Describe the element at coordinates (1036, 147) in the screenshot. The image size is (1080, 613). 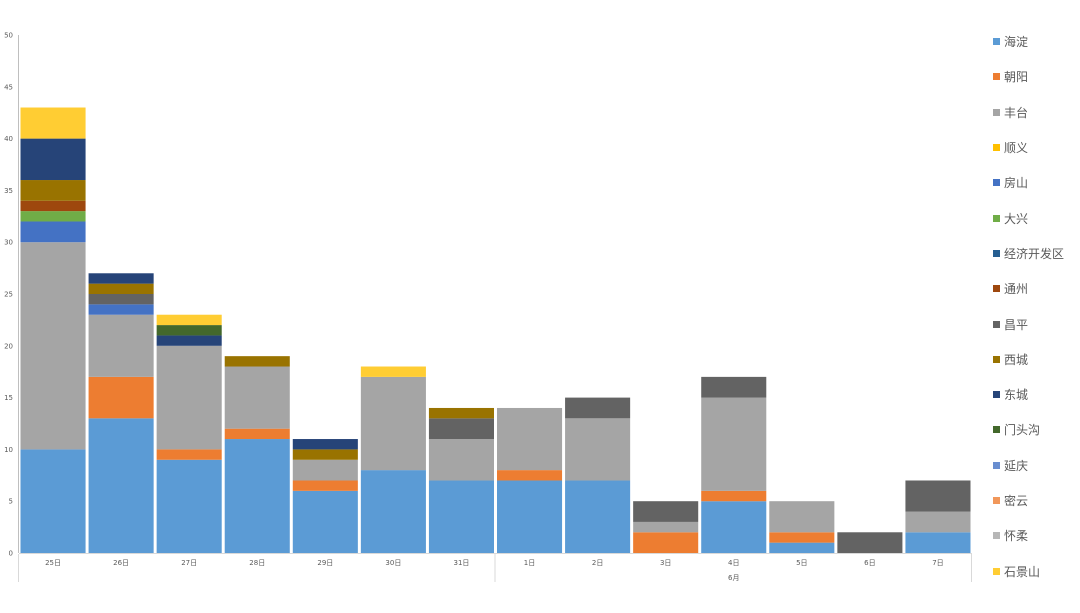
I see `legend-item: 顺义` at that location.